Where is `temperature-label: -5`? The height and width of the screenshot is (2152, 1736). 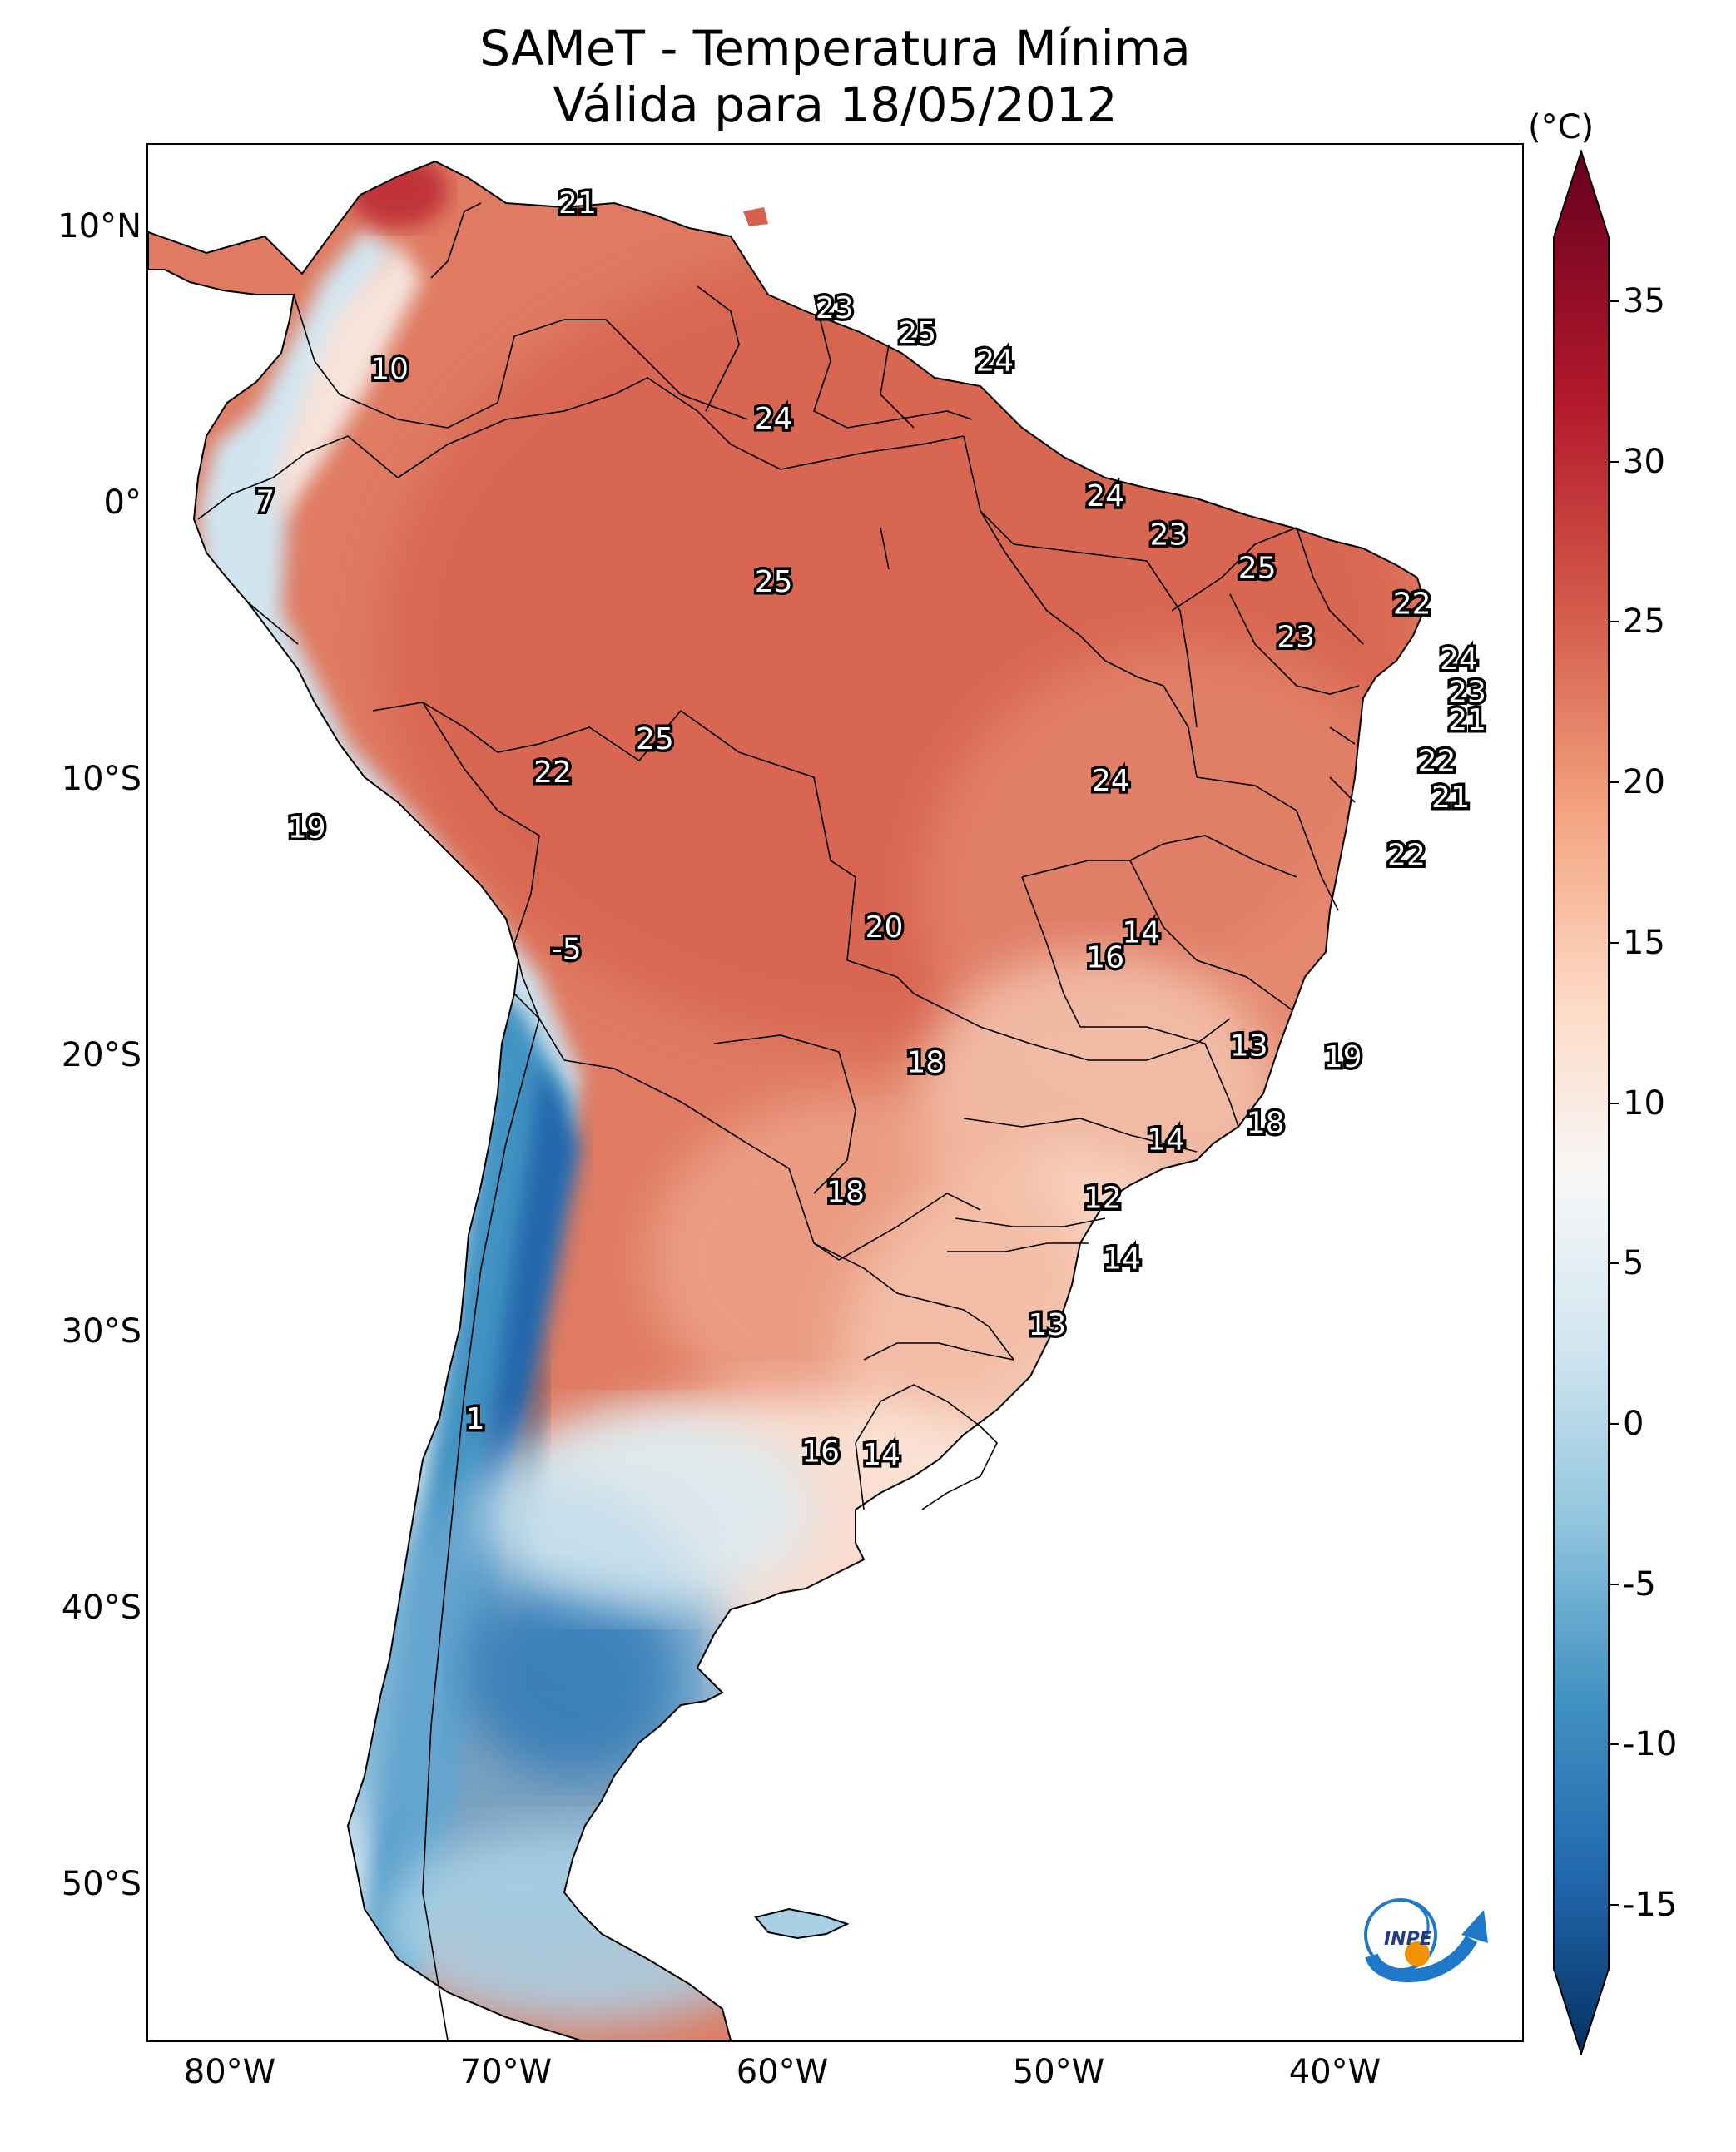
temperature-label: -5 is located at coordinates (567, 949).